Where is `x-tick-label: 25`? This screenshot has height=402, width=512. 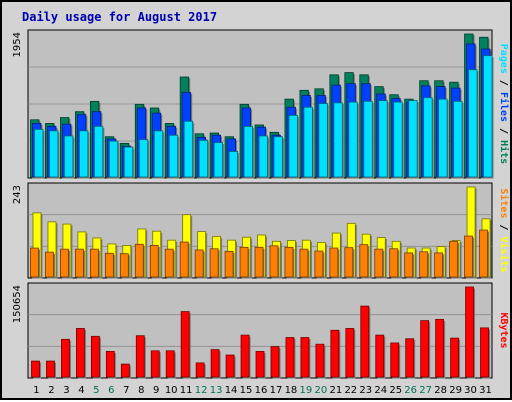
x-tick-label: 25 is located at coordinates (395, 390).